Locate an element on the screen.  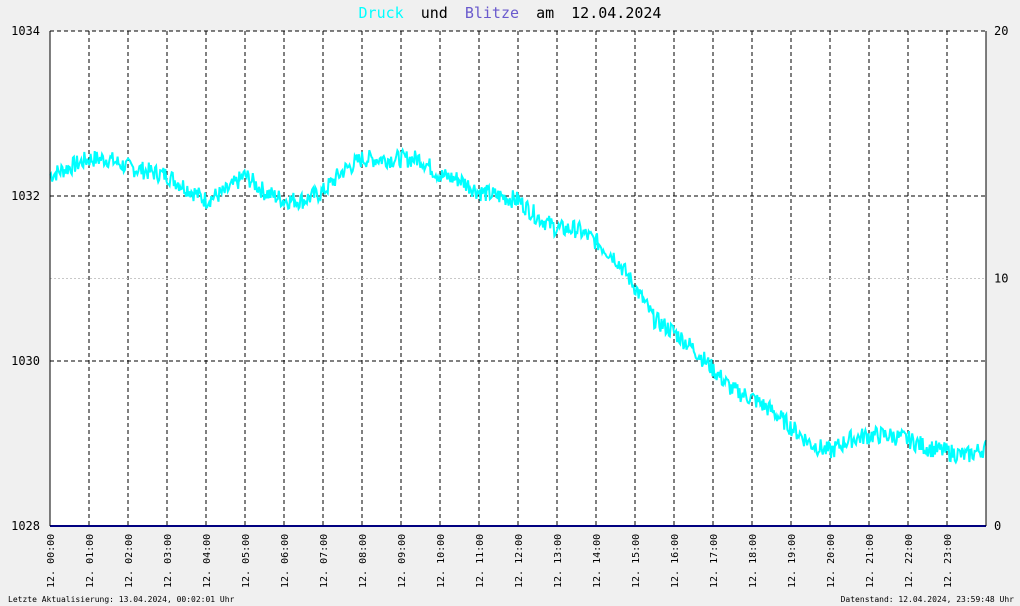
y-right-tick-label: 0 is located at coordinates (997, 526).